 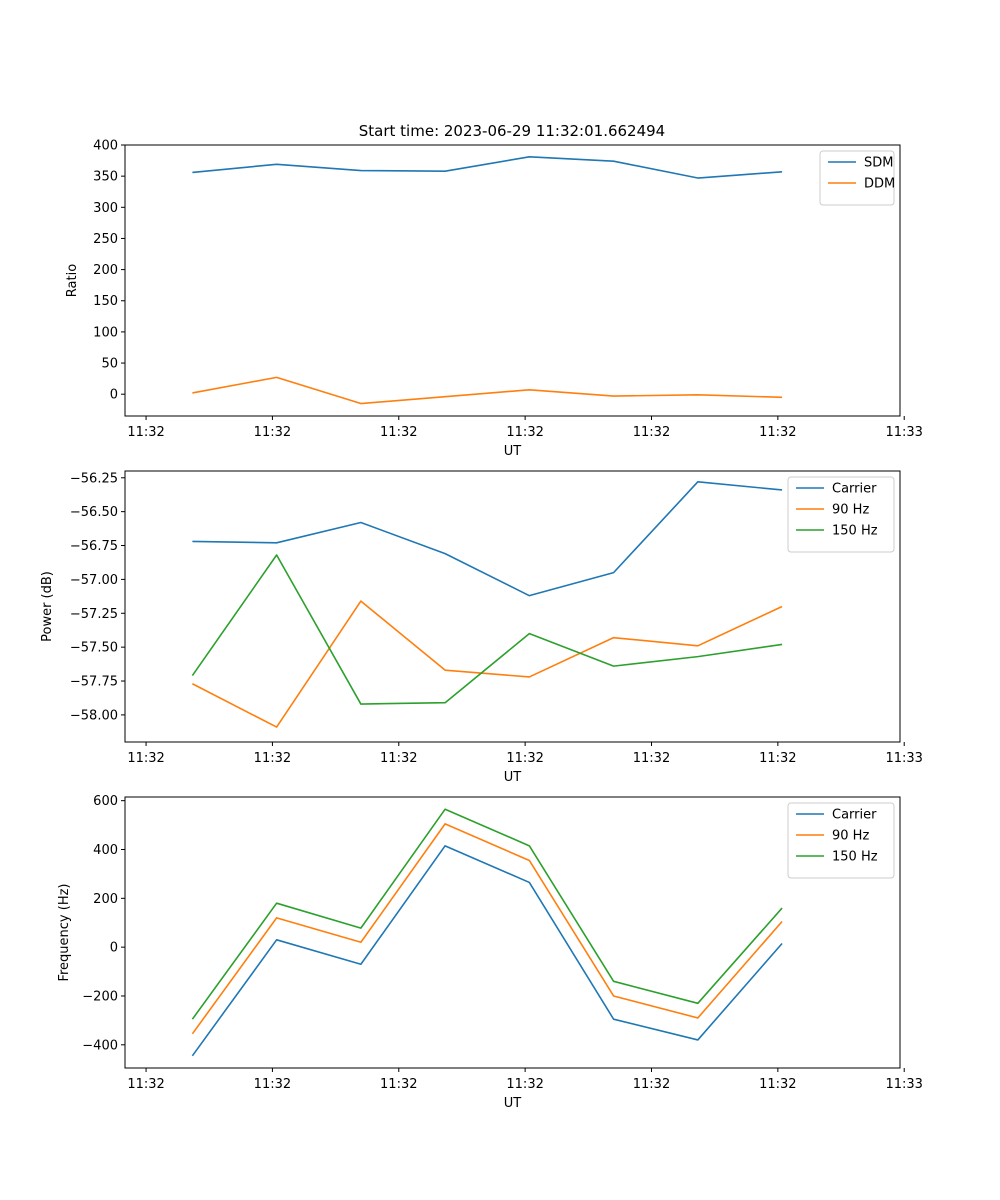 What do you see at coordinates (105, 270) in the screenshot?
I see `ratio-y-tick-label: 200` at bounding box center [105, 270].